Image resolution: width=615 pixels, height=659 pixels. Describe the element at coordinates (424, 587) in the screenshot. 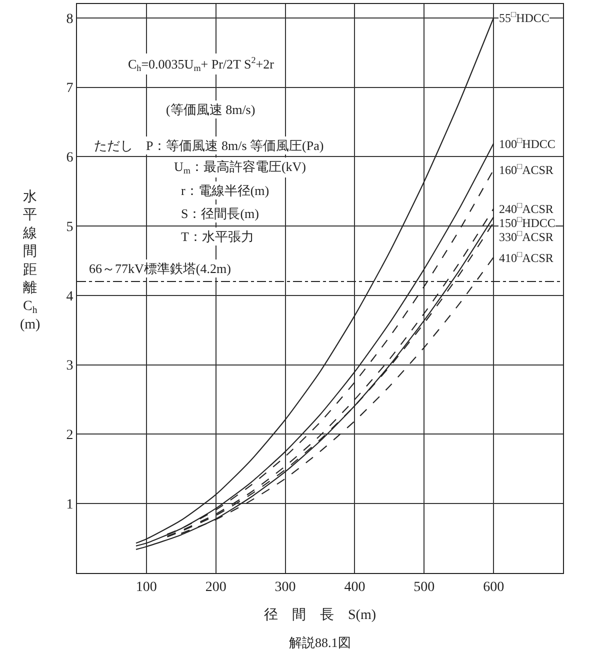

I see `x-tick-label: 500` at that location.